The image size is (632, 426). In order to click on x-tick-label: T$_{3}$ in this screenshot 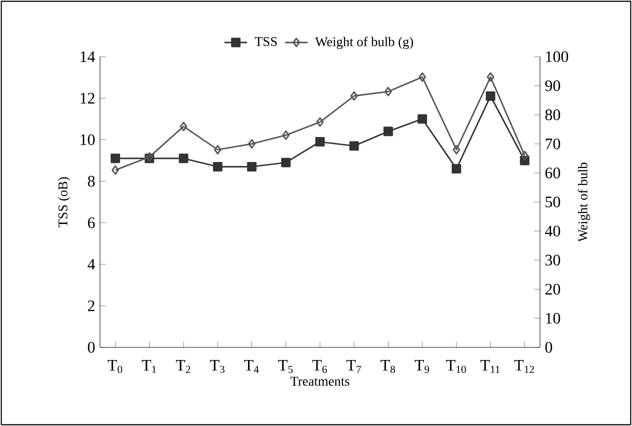, I will do `click(217, 367)`.